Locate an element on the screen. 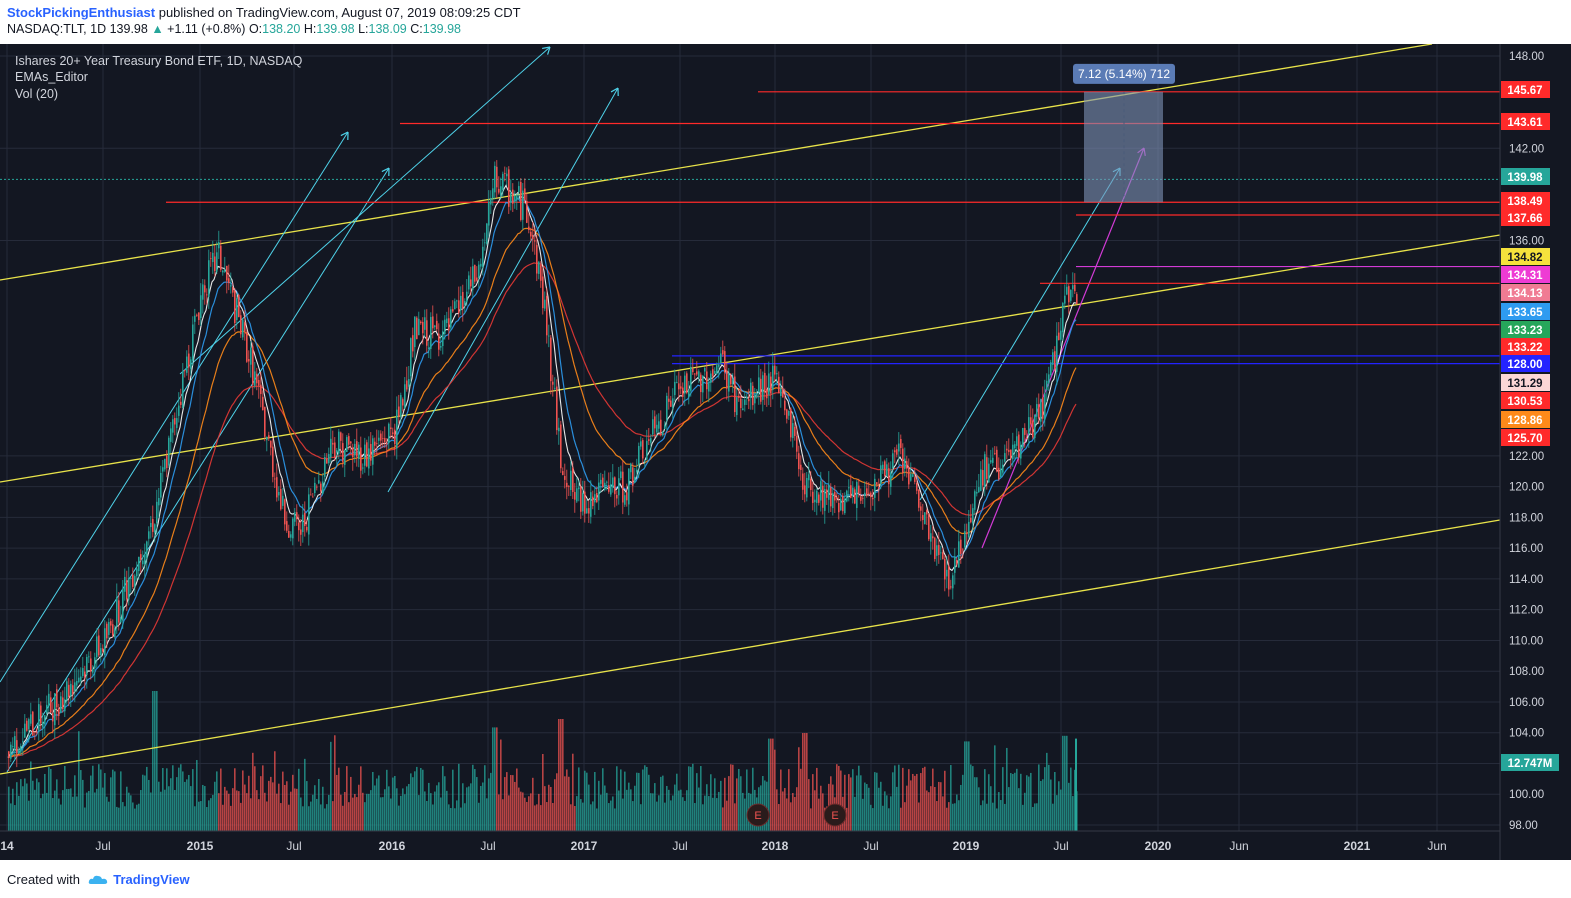 The height and width of the screenshot is (898, 1571). price-label: 128.86 is located at coordinates (1524, 421).